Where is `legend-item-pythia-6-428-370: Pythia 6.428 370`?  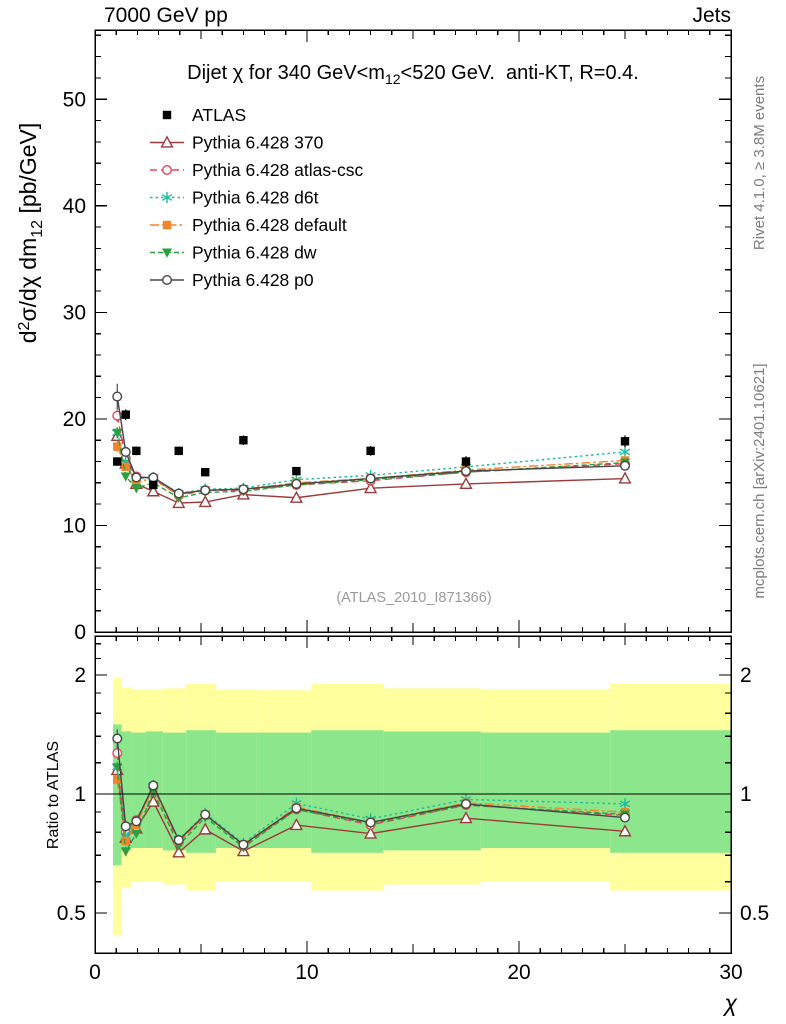
legend-item-pythia-6-428-370: Pythia 6.428 370 is located at coordinates (237, 143).